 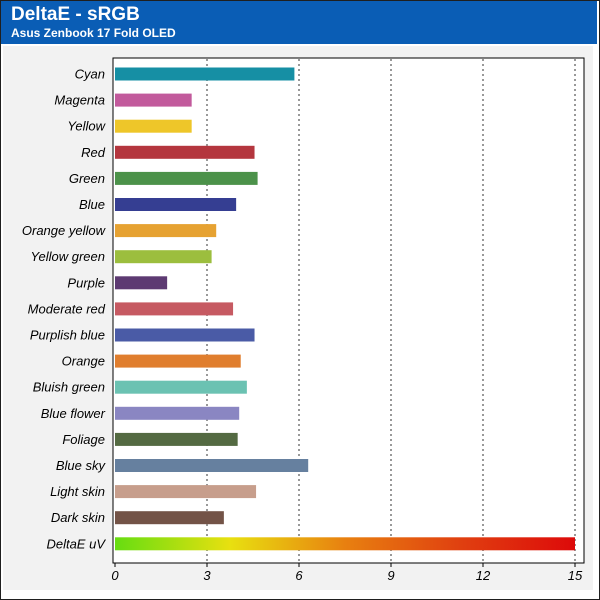 What do you see at coordinates (176, 204) in the screenshot?
I see `bar-blue` at bounding box center [176, 204].